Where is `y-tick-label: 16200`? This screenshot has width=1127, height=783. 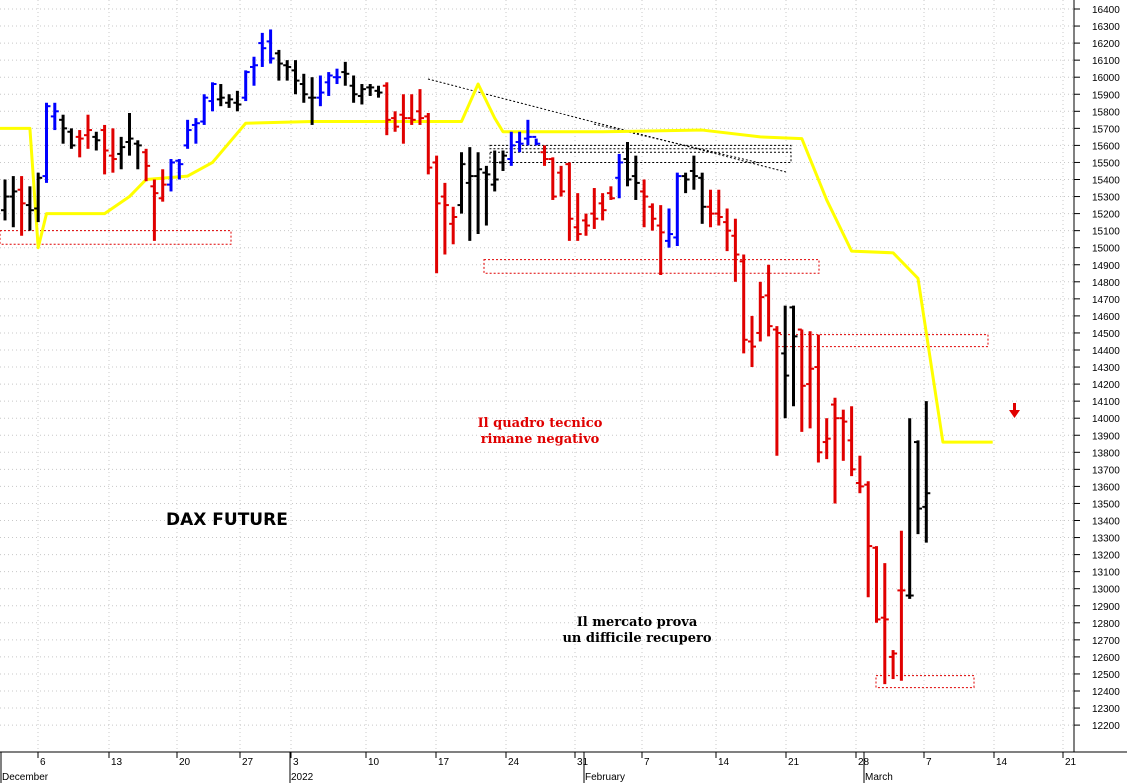
y-tick-label: 16200 is located at coordinates (1106, 44).